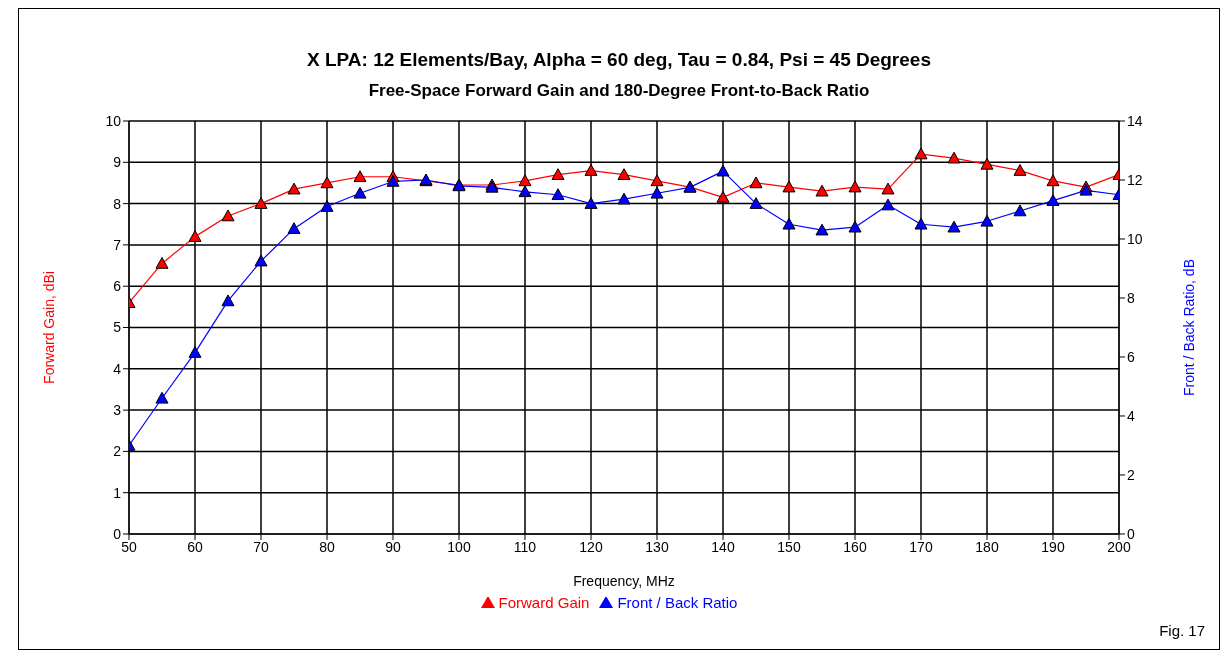  Describe the element at coordinates (1131, 297) in the screenshot. I see `y2-tick-label: 8` at that location.